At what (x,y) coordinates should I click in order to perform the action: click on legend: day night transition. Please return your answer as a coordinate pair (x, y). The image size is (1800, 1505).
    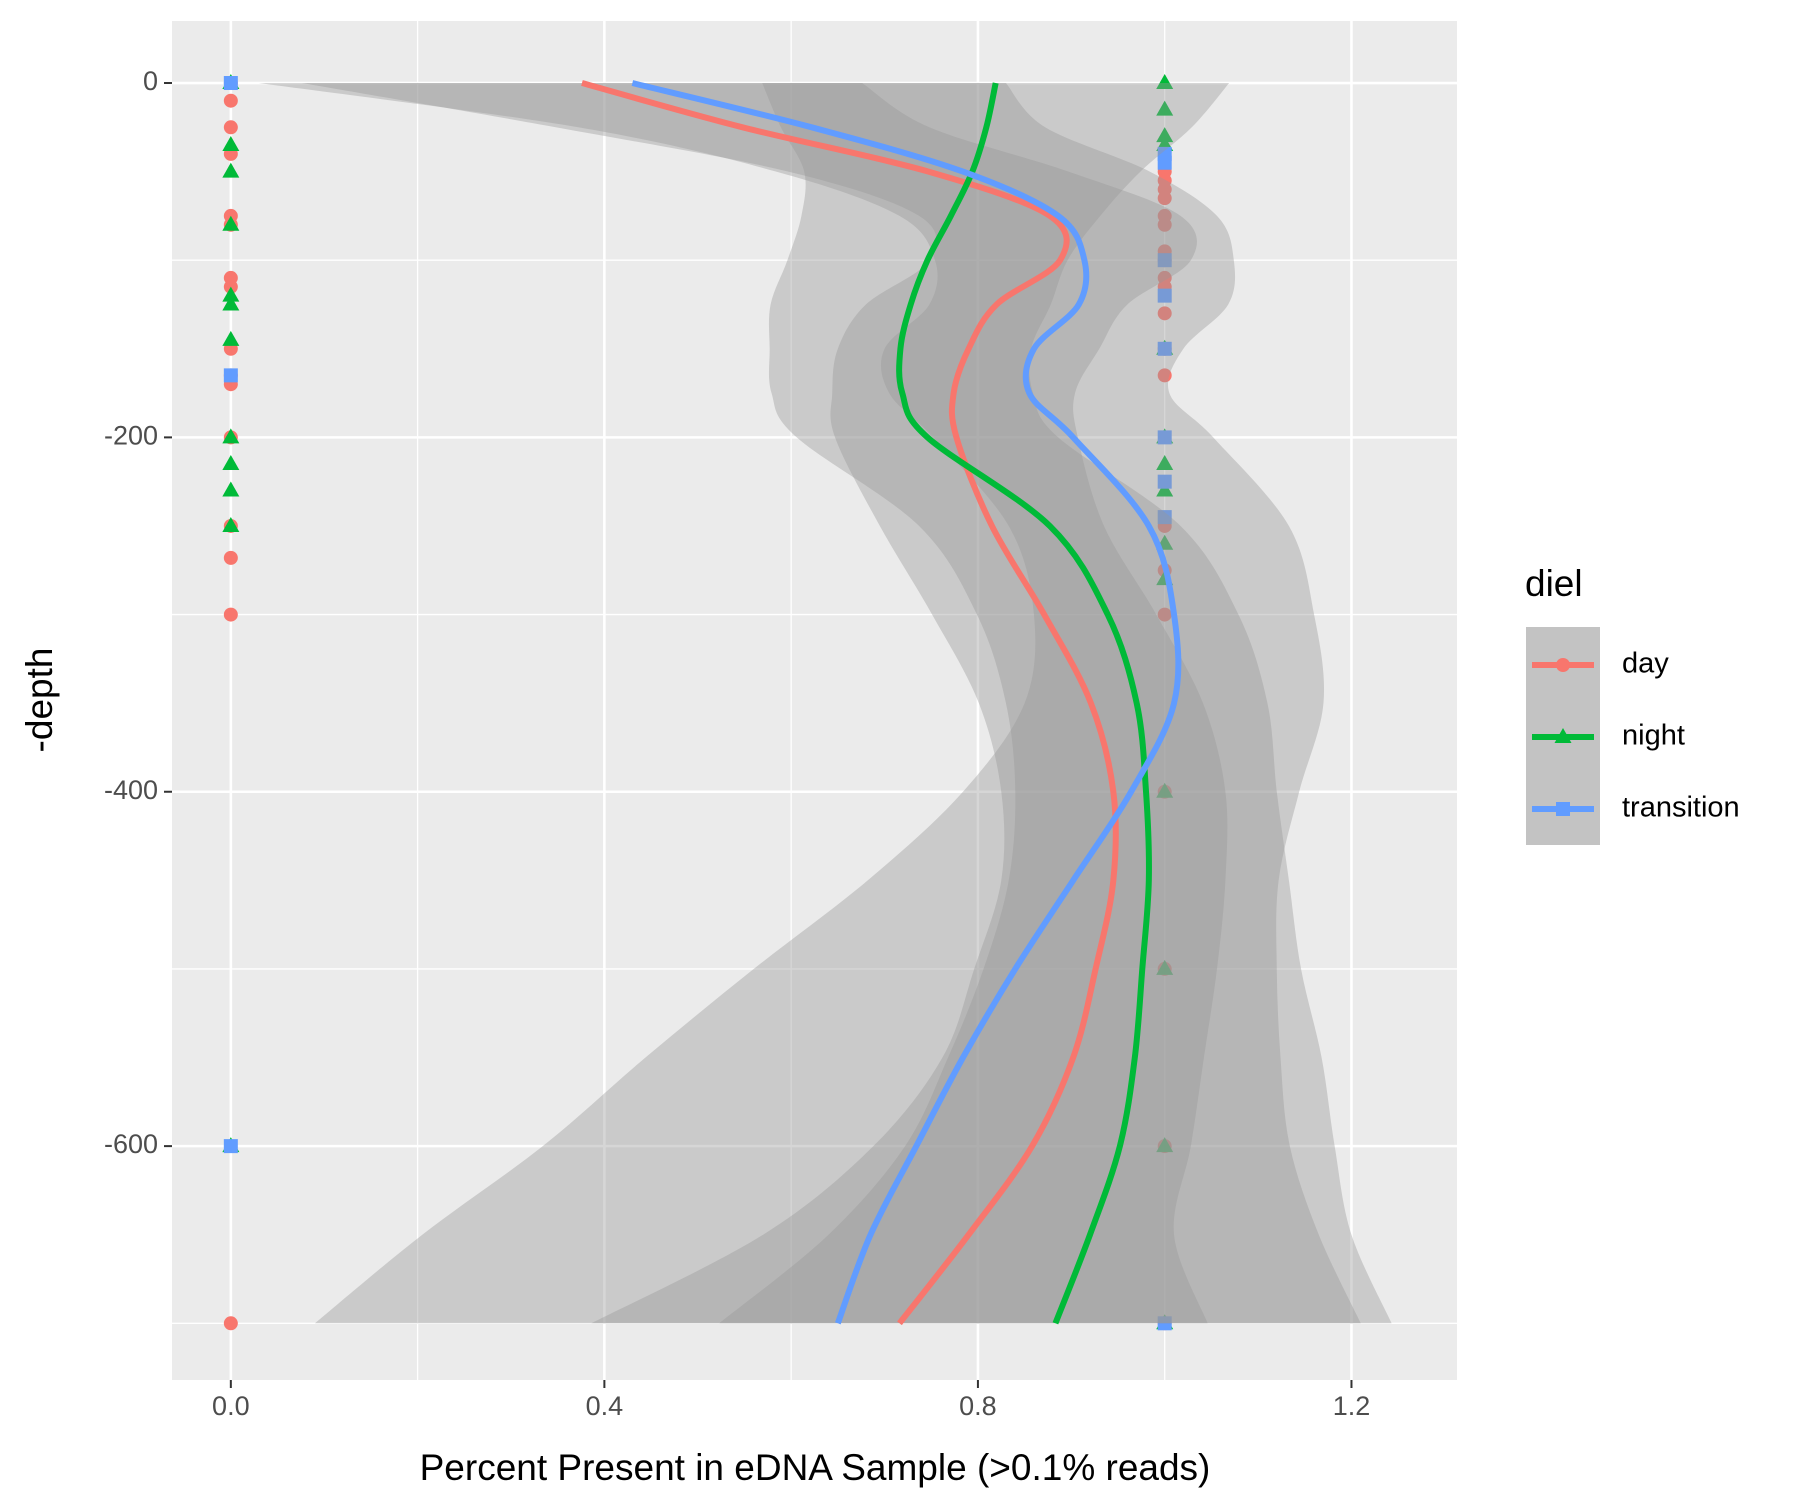
    Looking at the image, I should click on (1633, 736).